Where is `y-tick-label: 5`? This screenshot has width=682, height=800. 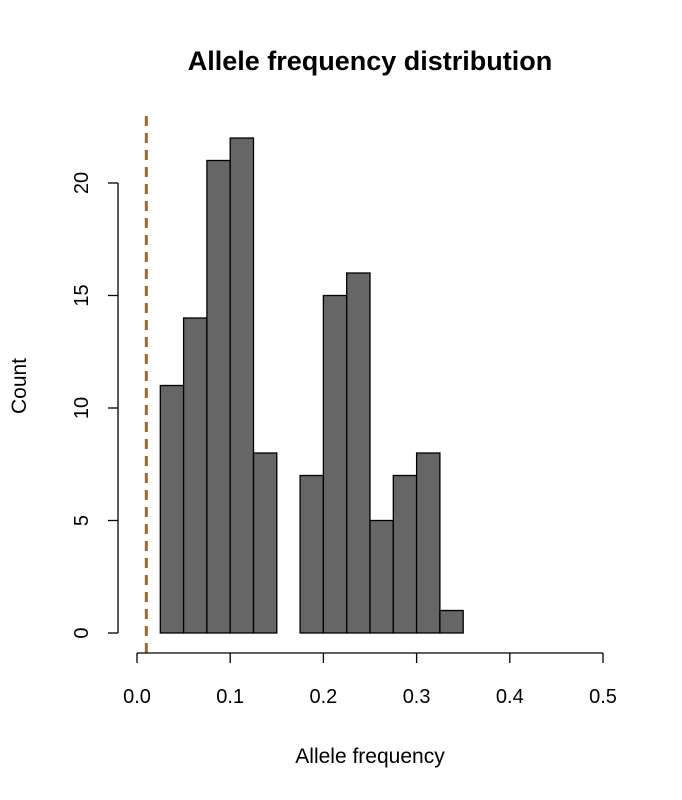
y-tick-label: 5 is located at coordinates (82, 520).